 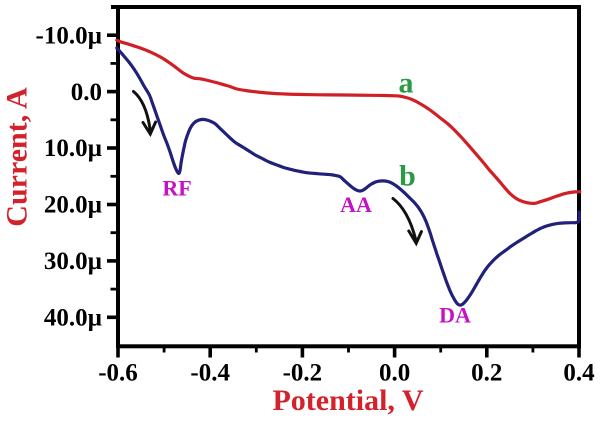 I want to click on svg-text: 40.0µ, so click(x=73, y=318).